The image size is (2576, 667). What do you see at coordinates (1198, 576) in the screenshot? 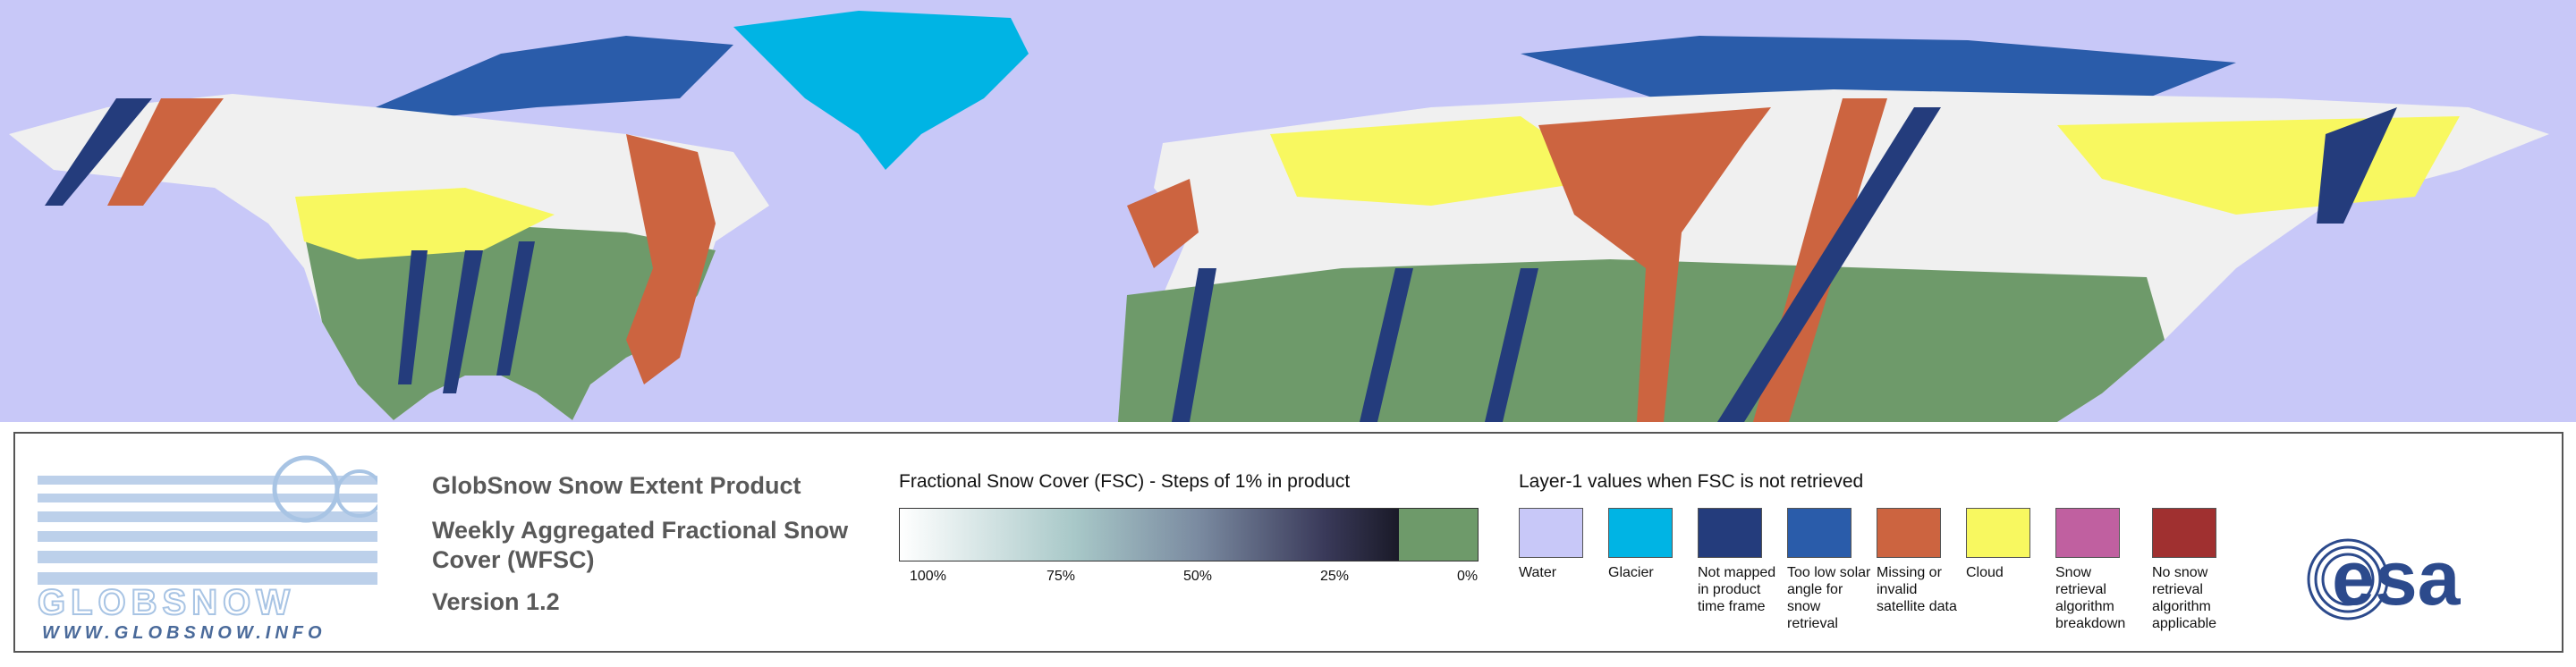
I see `fsc-label: 50%` at bounding box center [1198, 576].